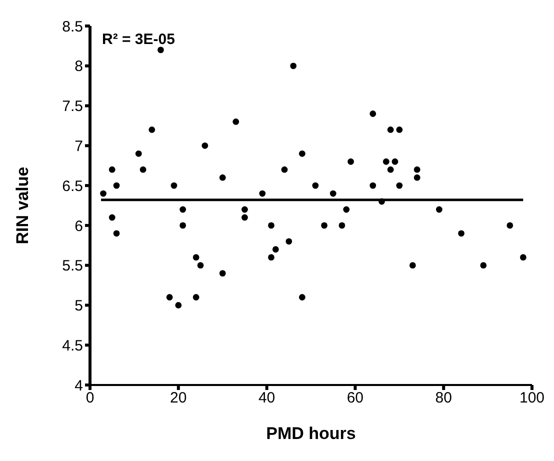  What do you see at coordinates (72, 27) in the screenshot?
I see `y-tick-label: 8.5` at bounding box center [72, 27].